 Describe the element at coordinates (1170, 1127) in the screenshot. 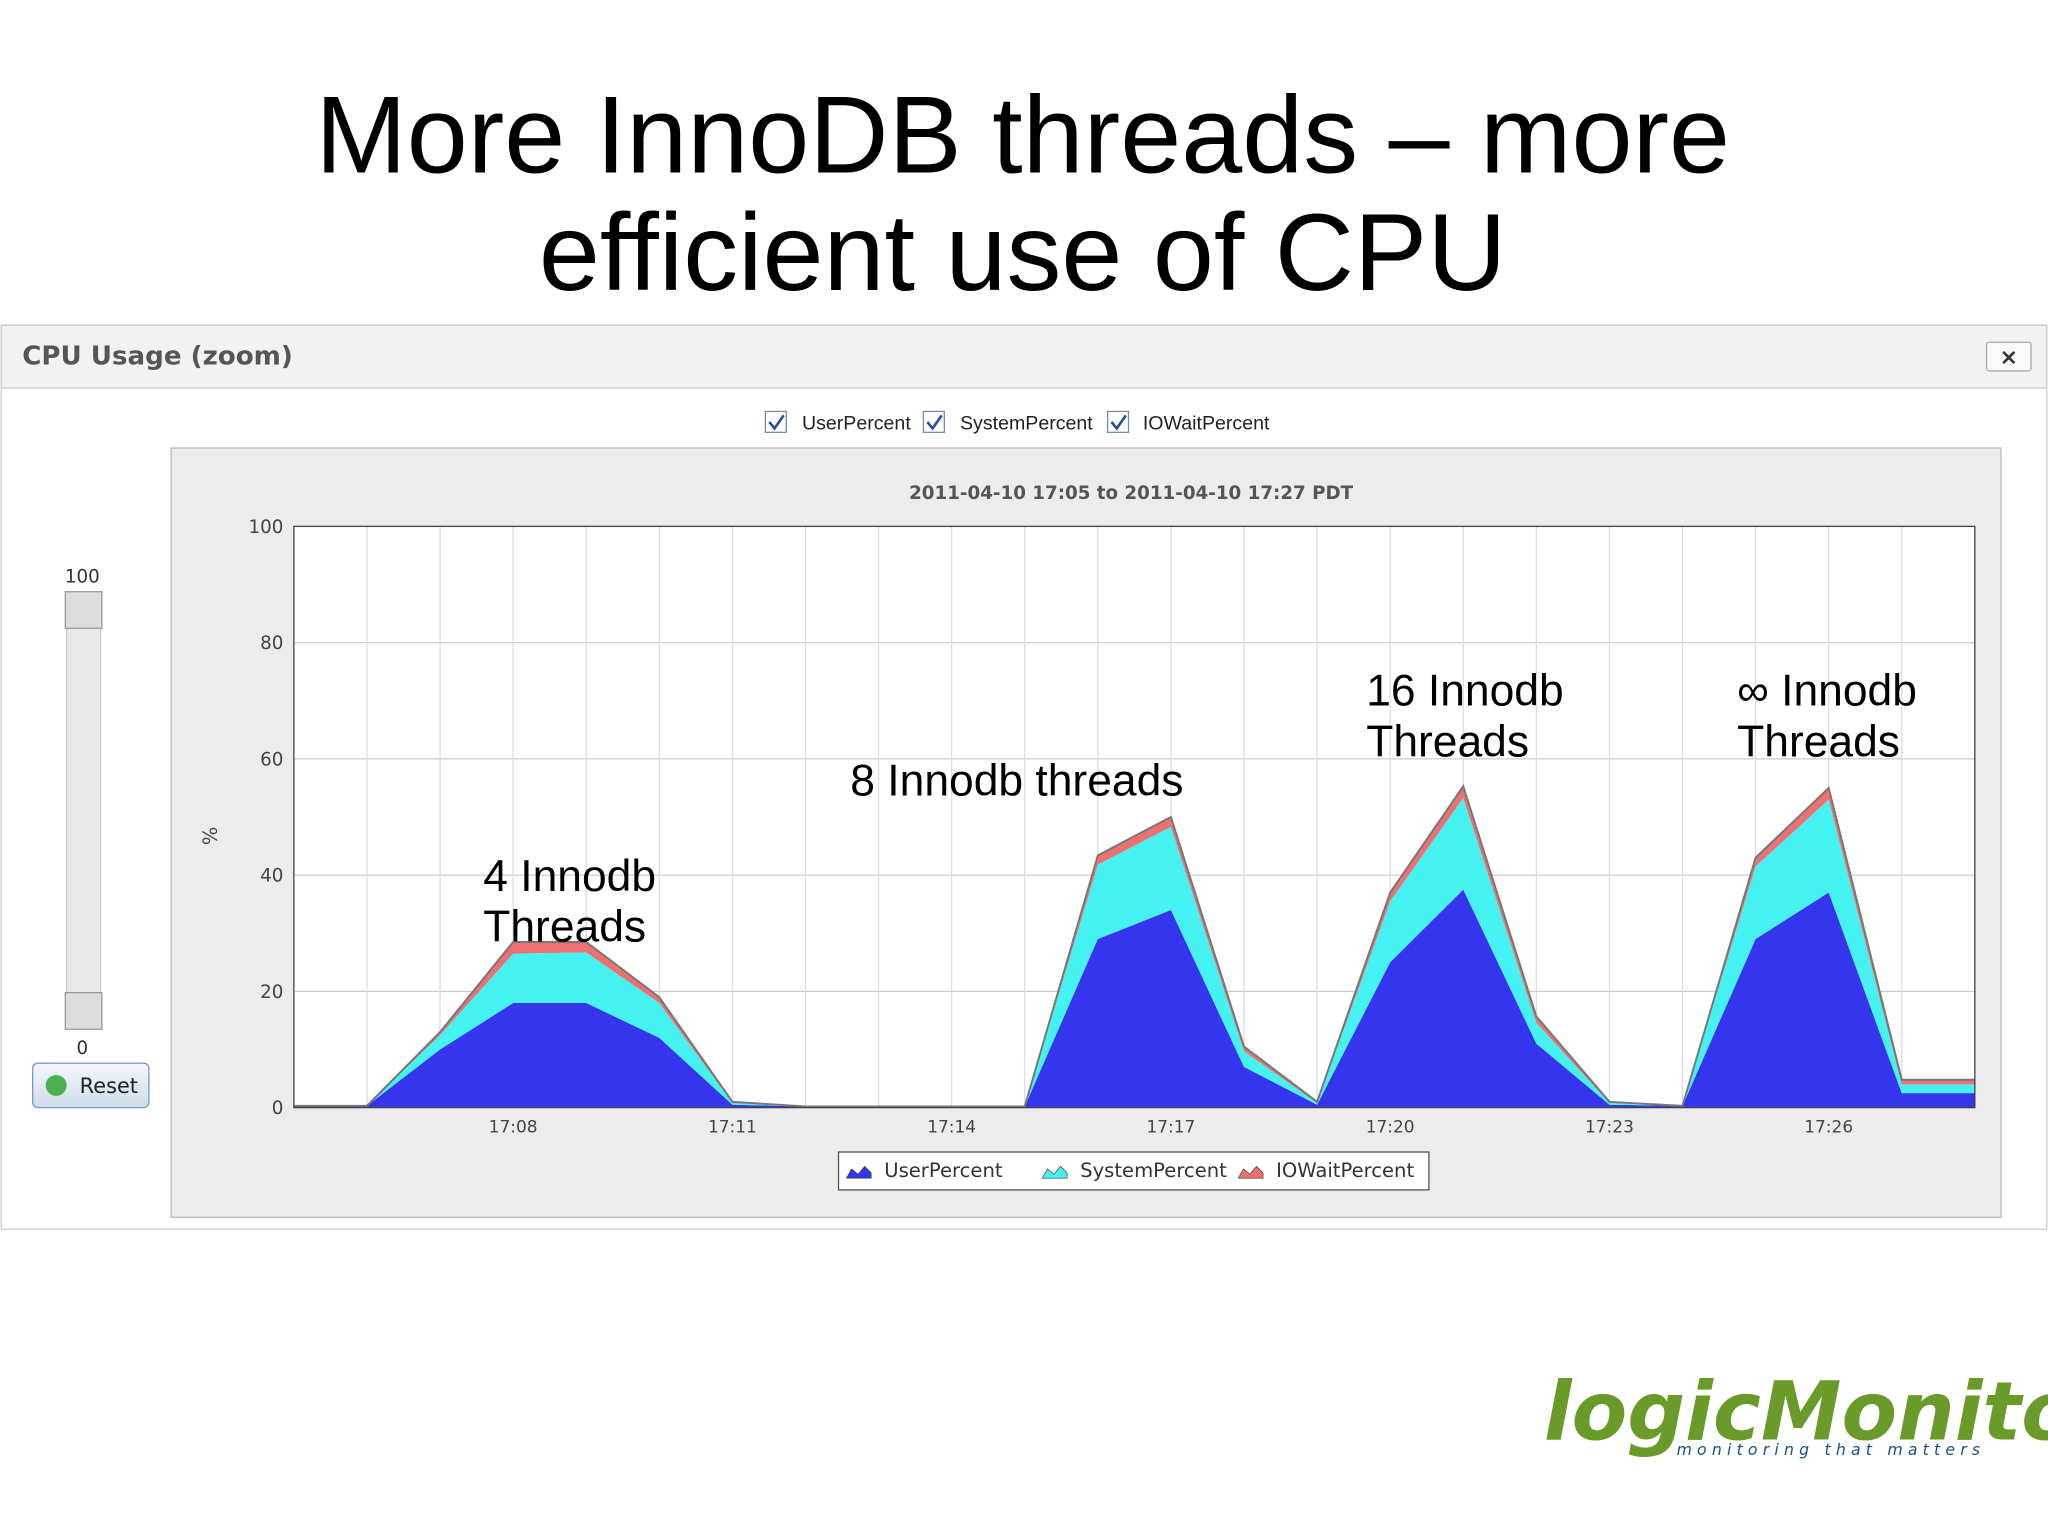

I see `x-tick-label: 17:17` at that location.